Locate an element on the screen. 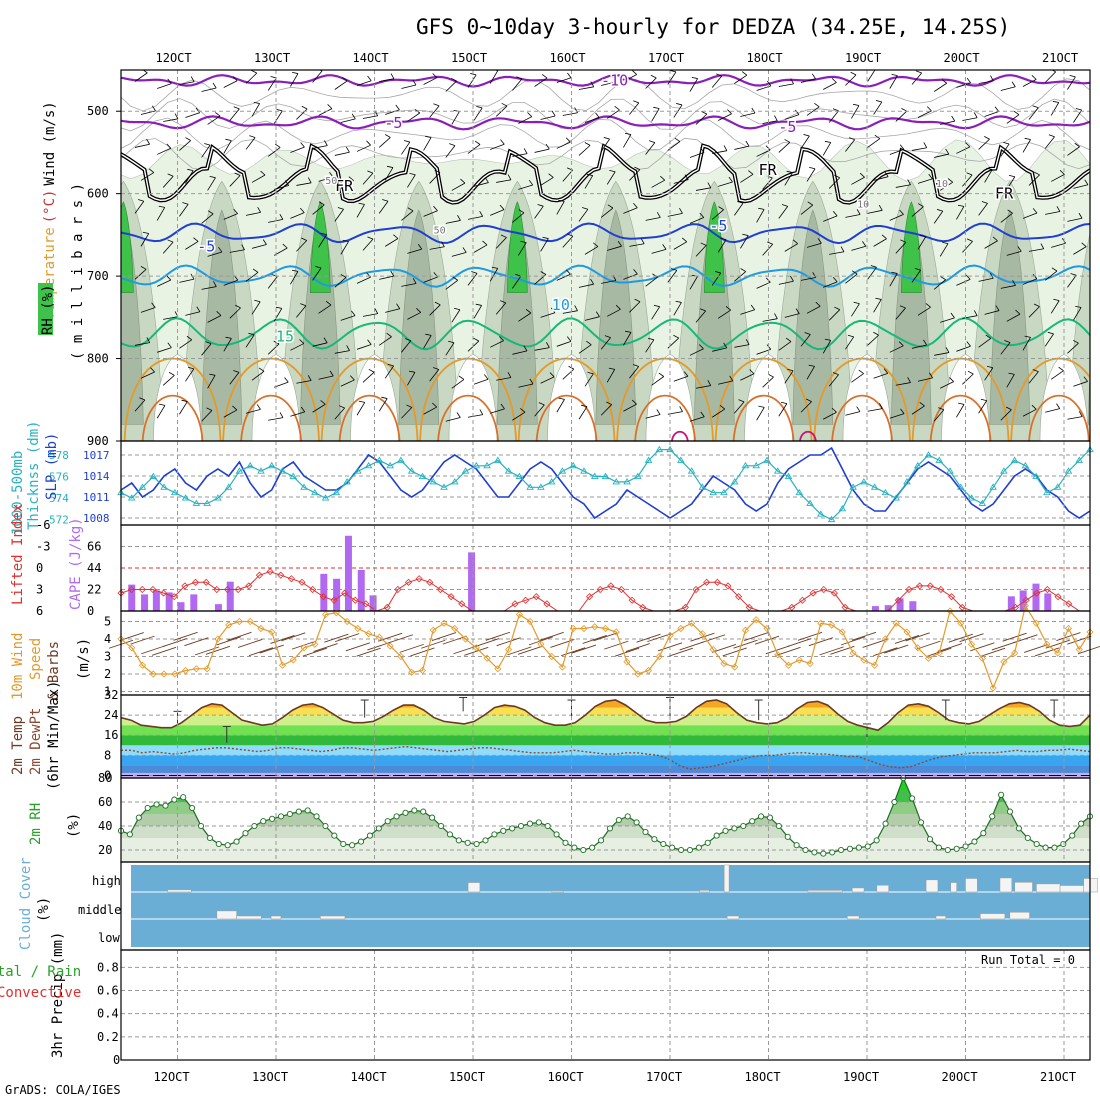  cape-bar is located at coordinates (1048, 602).